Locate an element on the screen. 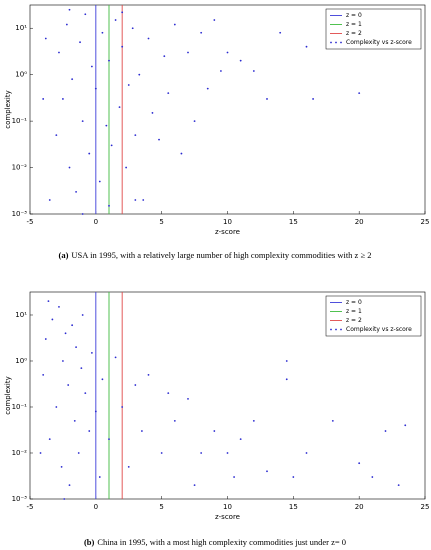  y-tick-label: 10⁻³ is located at coordinates (20, 499).